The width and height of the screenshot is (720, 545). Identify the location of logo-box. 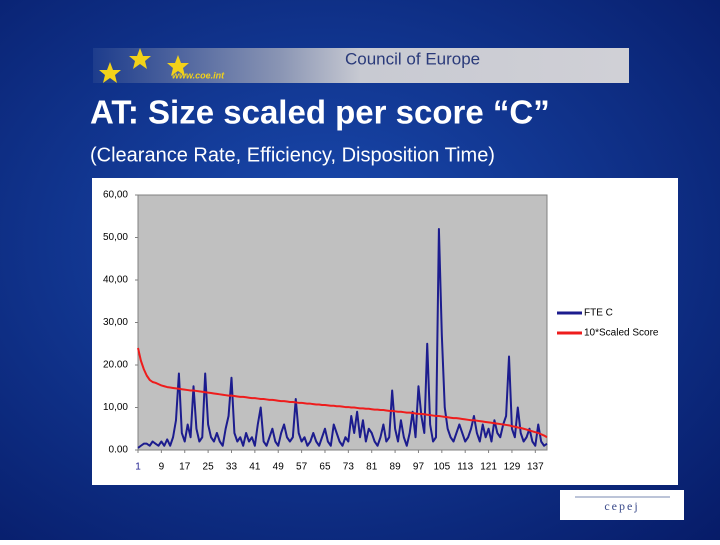
(622, 505).